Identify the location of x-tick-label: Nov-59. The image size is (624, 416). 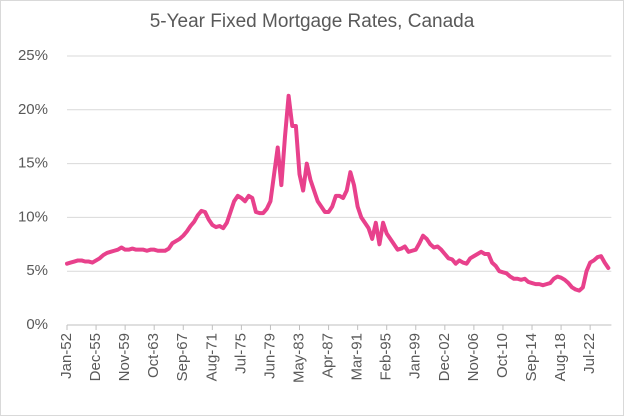
(124, 357).